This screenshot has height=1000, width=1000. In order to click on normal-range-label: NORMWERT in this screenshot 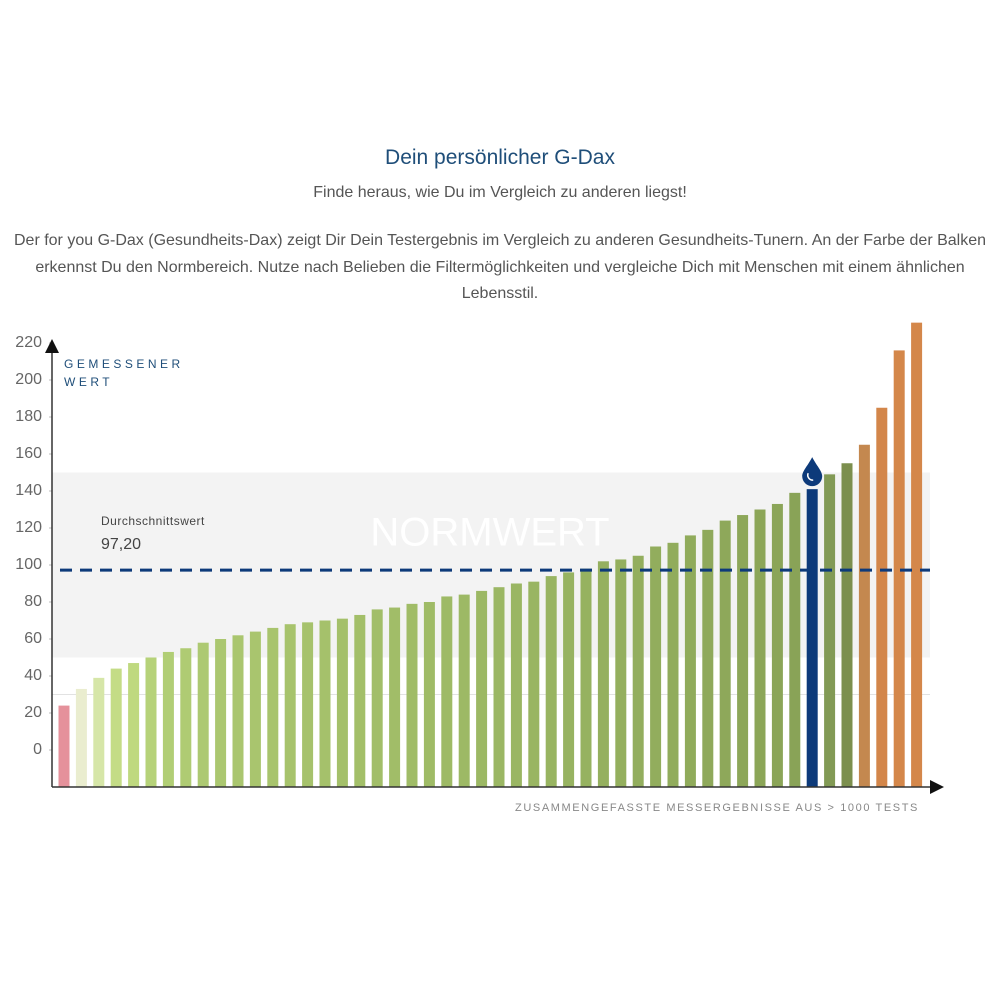, I will do `click(489, 533)`.